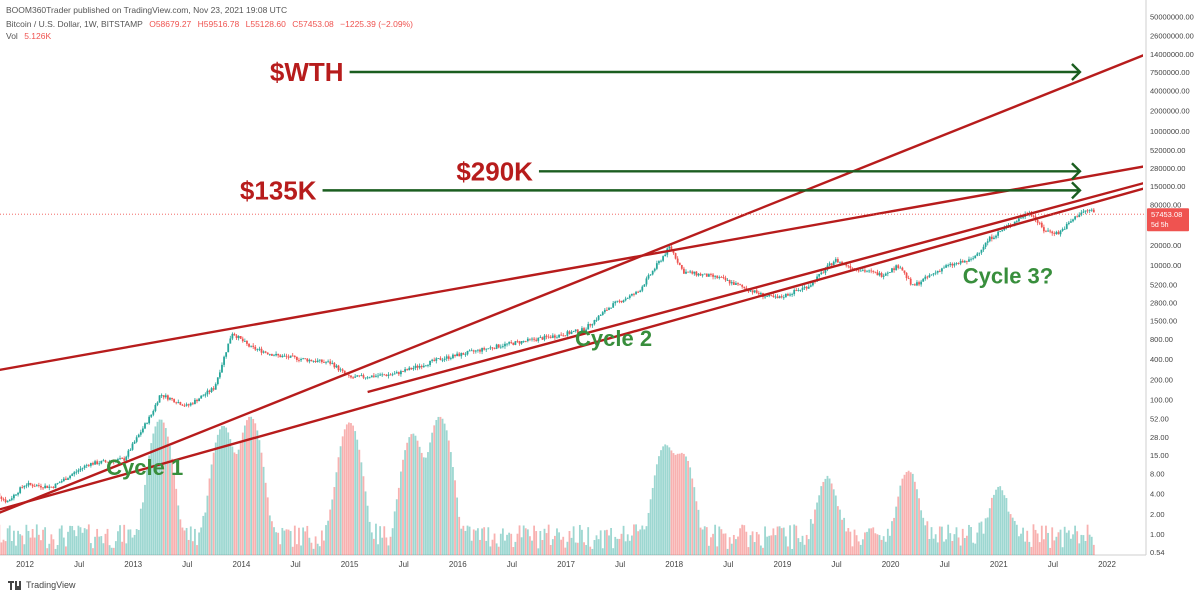 The height and width of the screenshot is (594, 1200). I want to click on price-tick-label: 5200.00, so click(1163, 284).